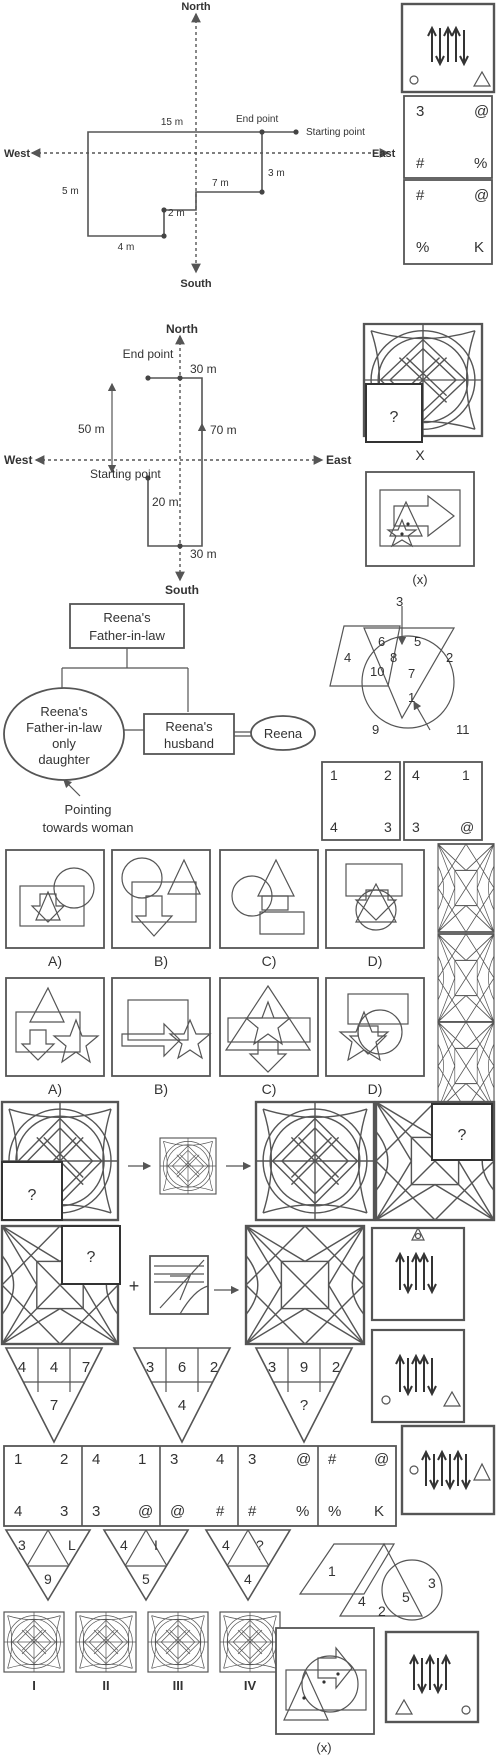 The width and height of the screenshot is (498, 1758). What do you see at coordinates (269, 1027) in the screenshot?
I see `option-c2` at bounding box center [269, 1027].